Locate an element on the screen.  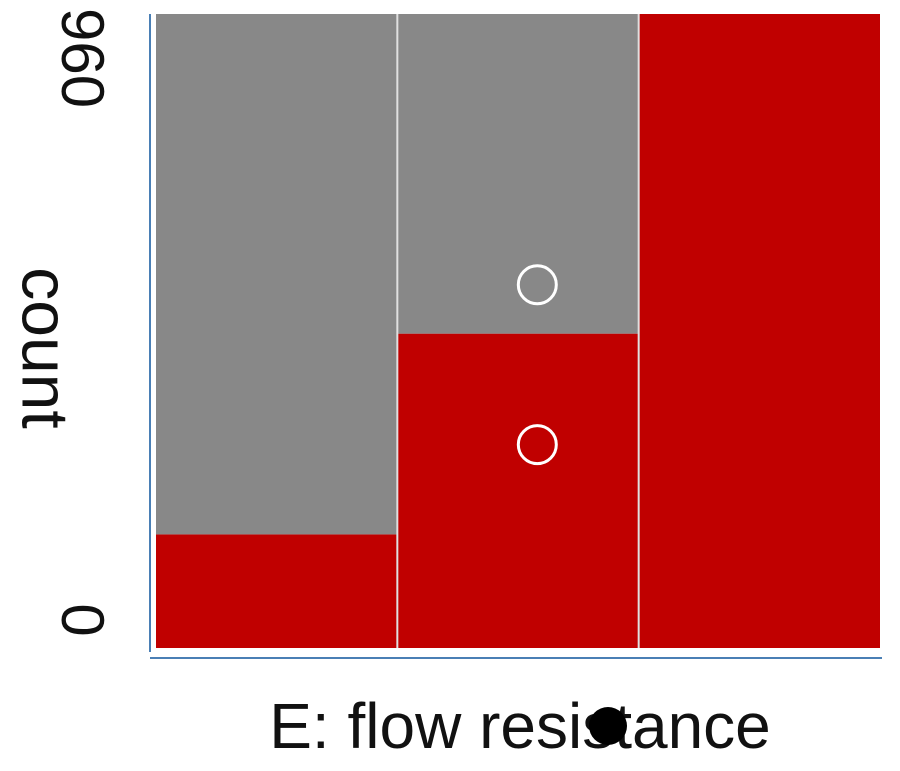
x-axis-title: E: flow resistance is located at coordinates (520, 726).